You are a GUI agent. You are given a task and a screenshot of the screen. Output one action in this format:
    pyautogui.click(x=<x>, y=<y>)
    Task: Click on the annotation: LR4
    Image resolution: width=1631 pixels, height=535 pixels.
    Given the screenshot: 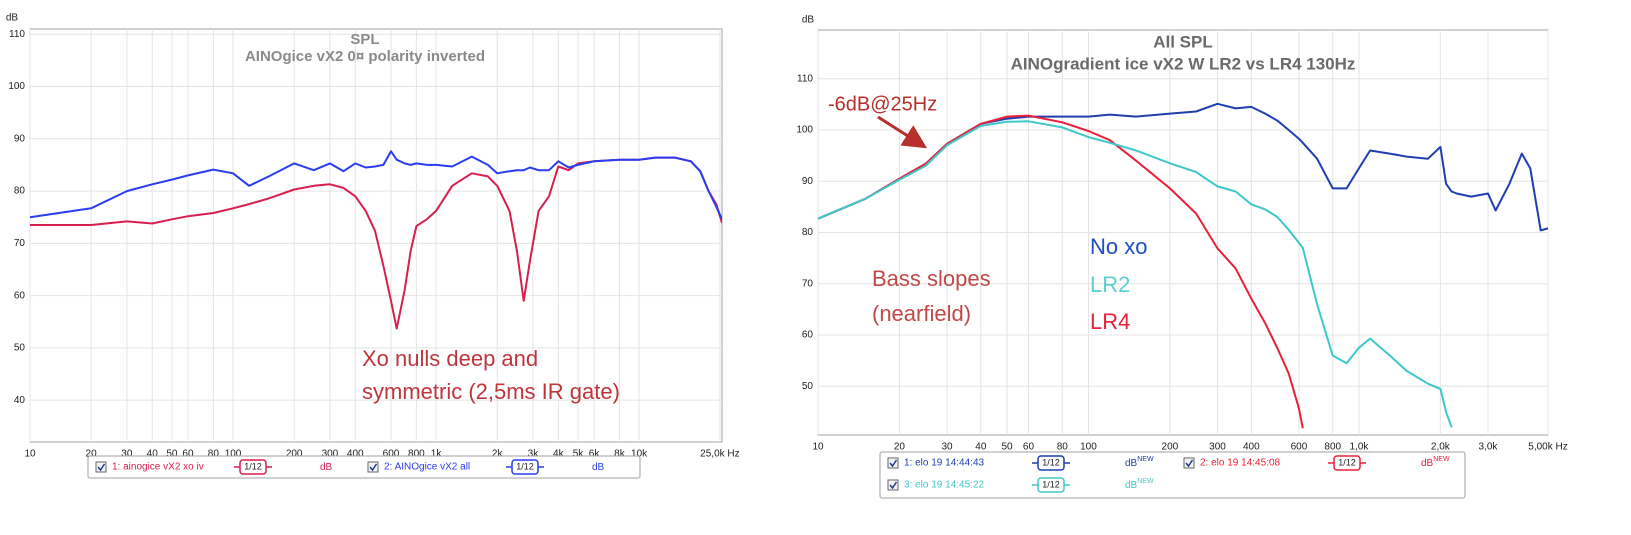 What is the action you would take?
    pyautogui.click(x=1110, y=321)
    